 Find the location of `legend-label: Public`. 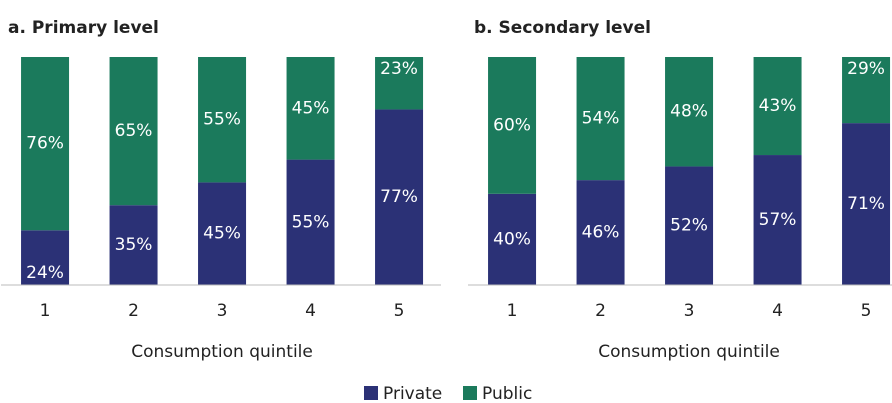

legend-label: Public is located at coordinates (507, 393).